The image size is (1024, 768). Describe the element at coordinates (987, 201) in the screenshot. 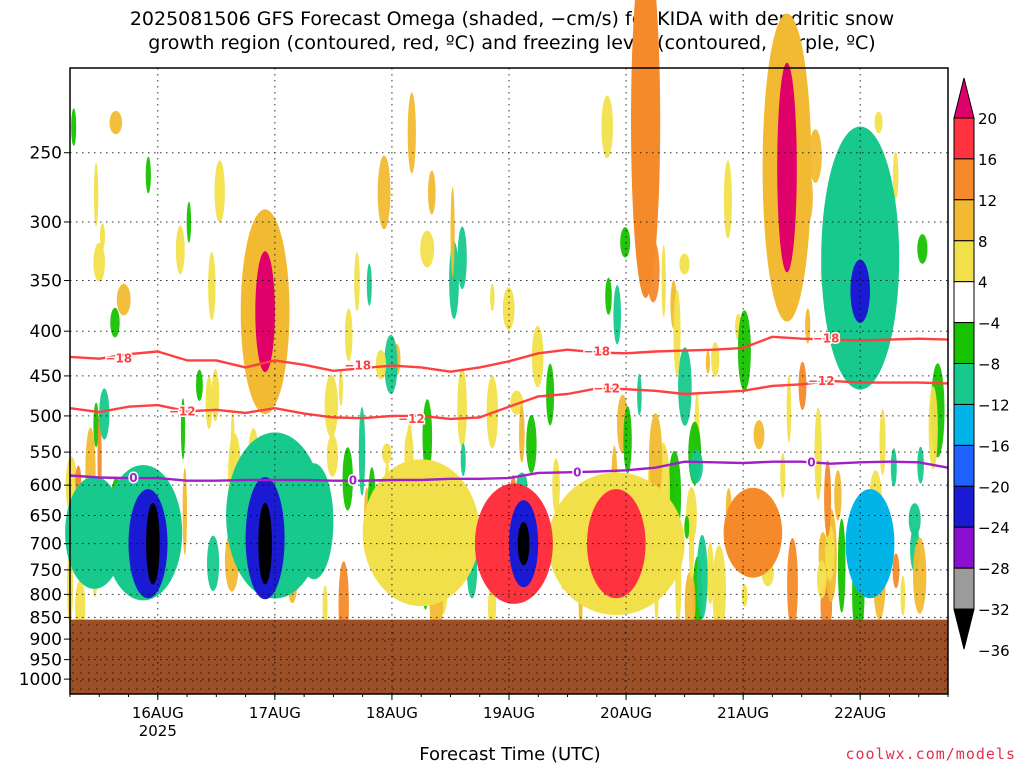

I see `colorbar-label: 12` at that location.